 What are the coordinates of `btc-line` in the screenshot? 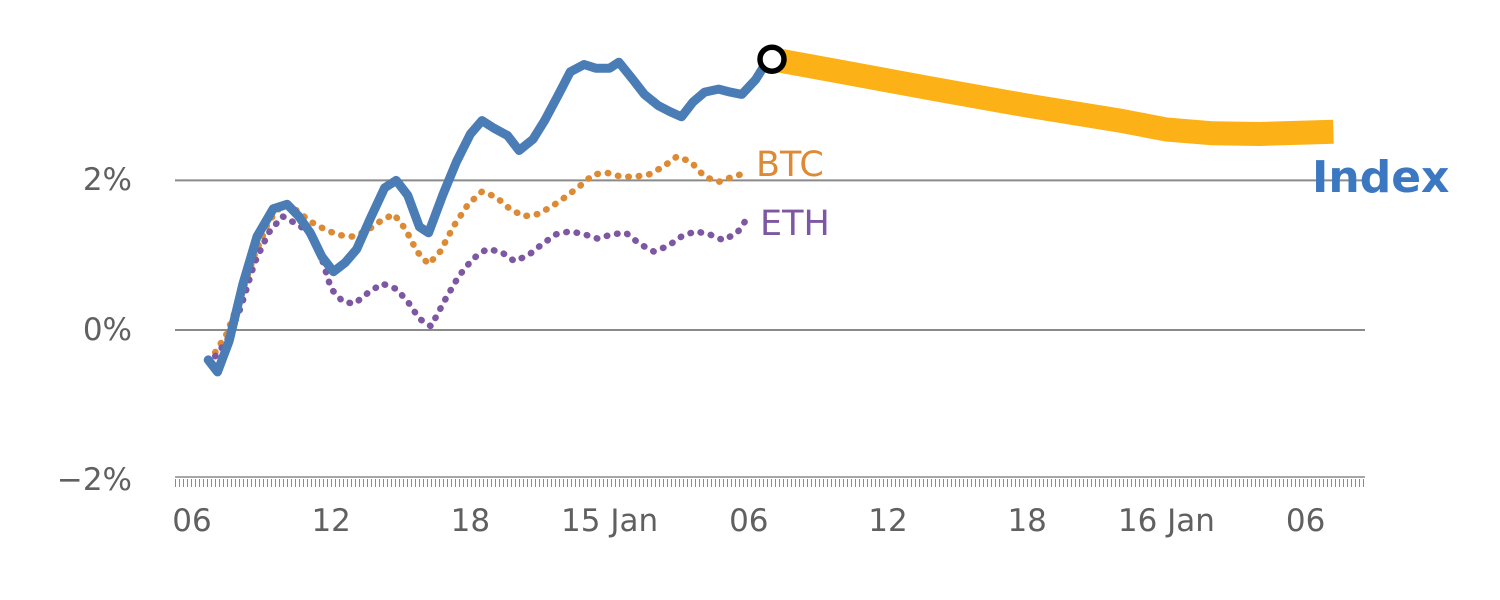 It's located at (480, 254).